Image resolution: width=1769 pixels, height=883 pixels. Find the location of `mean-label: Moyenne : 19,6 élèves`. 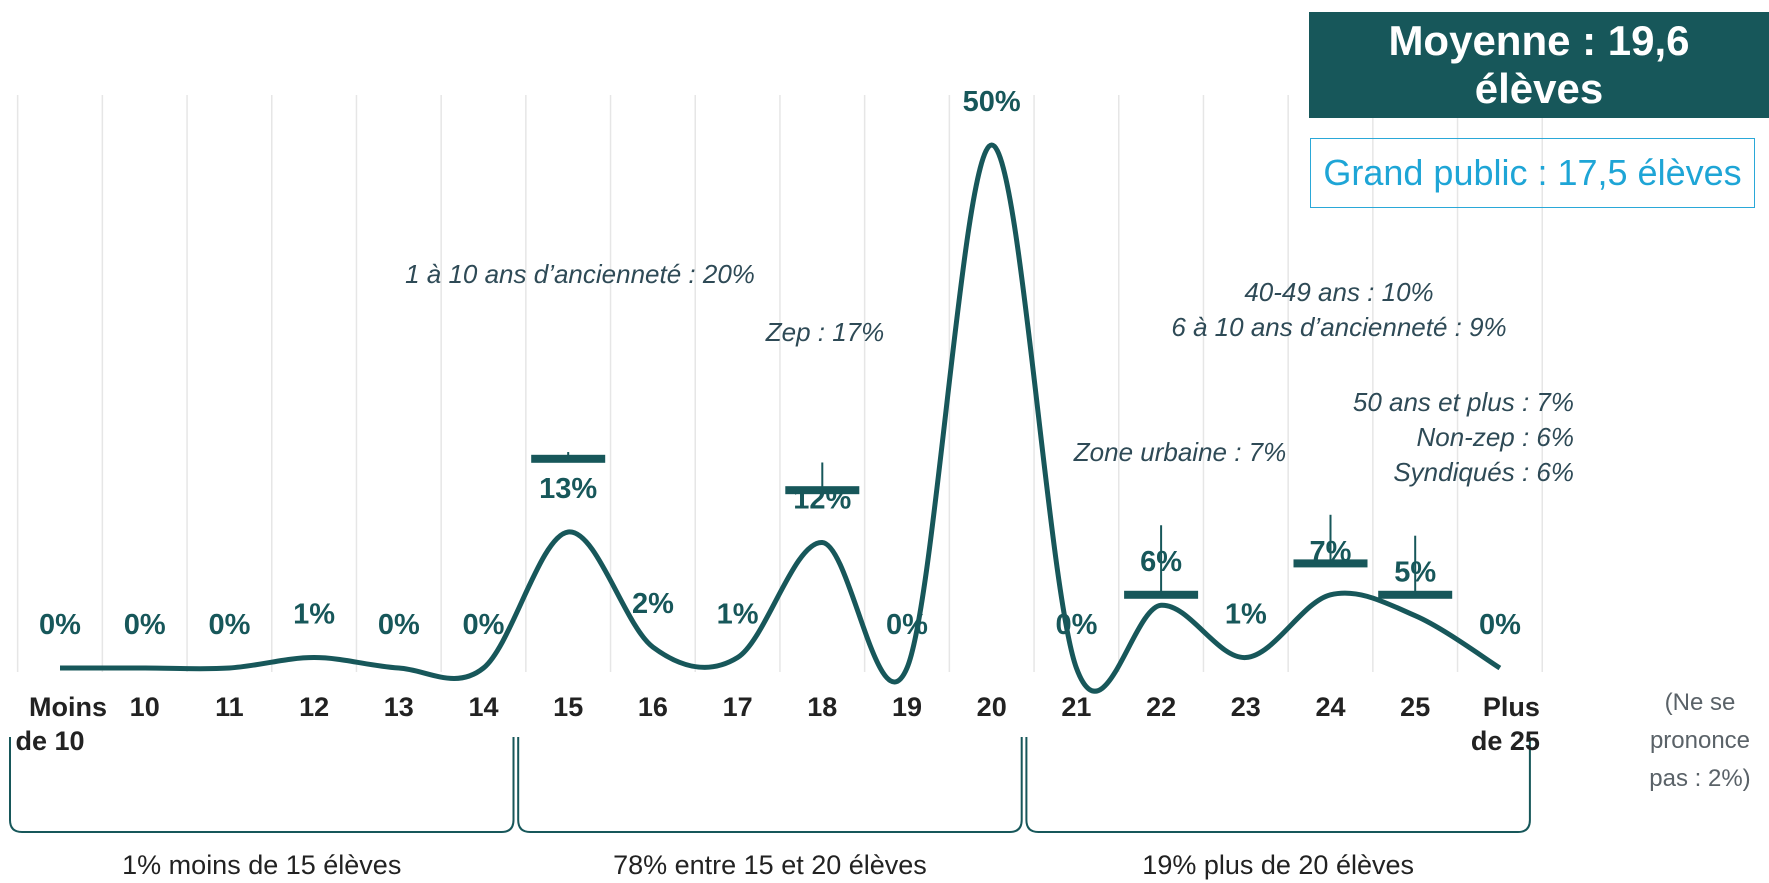

mean-label: Moyenne : 19,6 élèves is located at coordinates (1539, 64).